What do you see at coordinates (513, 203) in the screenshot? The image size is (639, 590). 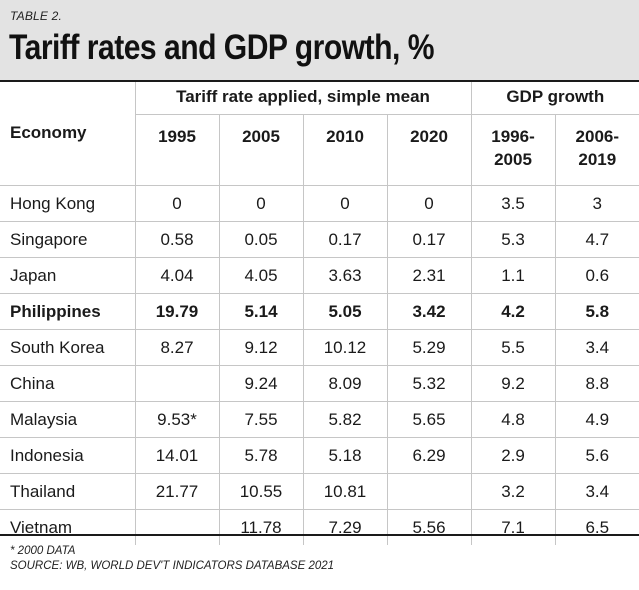 I see `gdp-cell: 3.5` at bounding box center [513, 203].